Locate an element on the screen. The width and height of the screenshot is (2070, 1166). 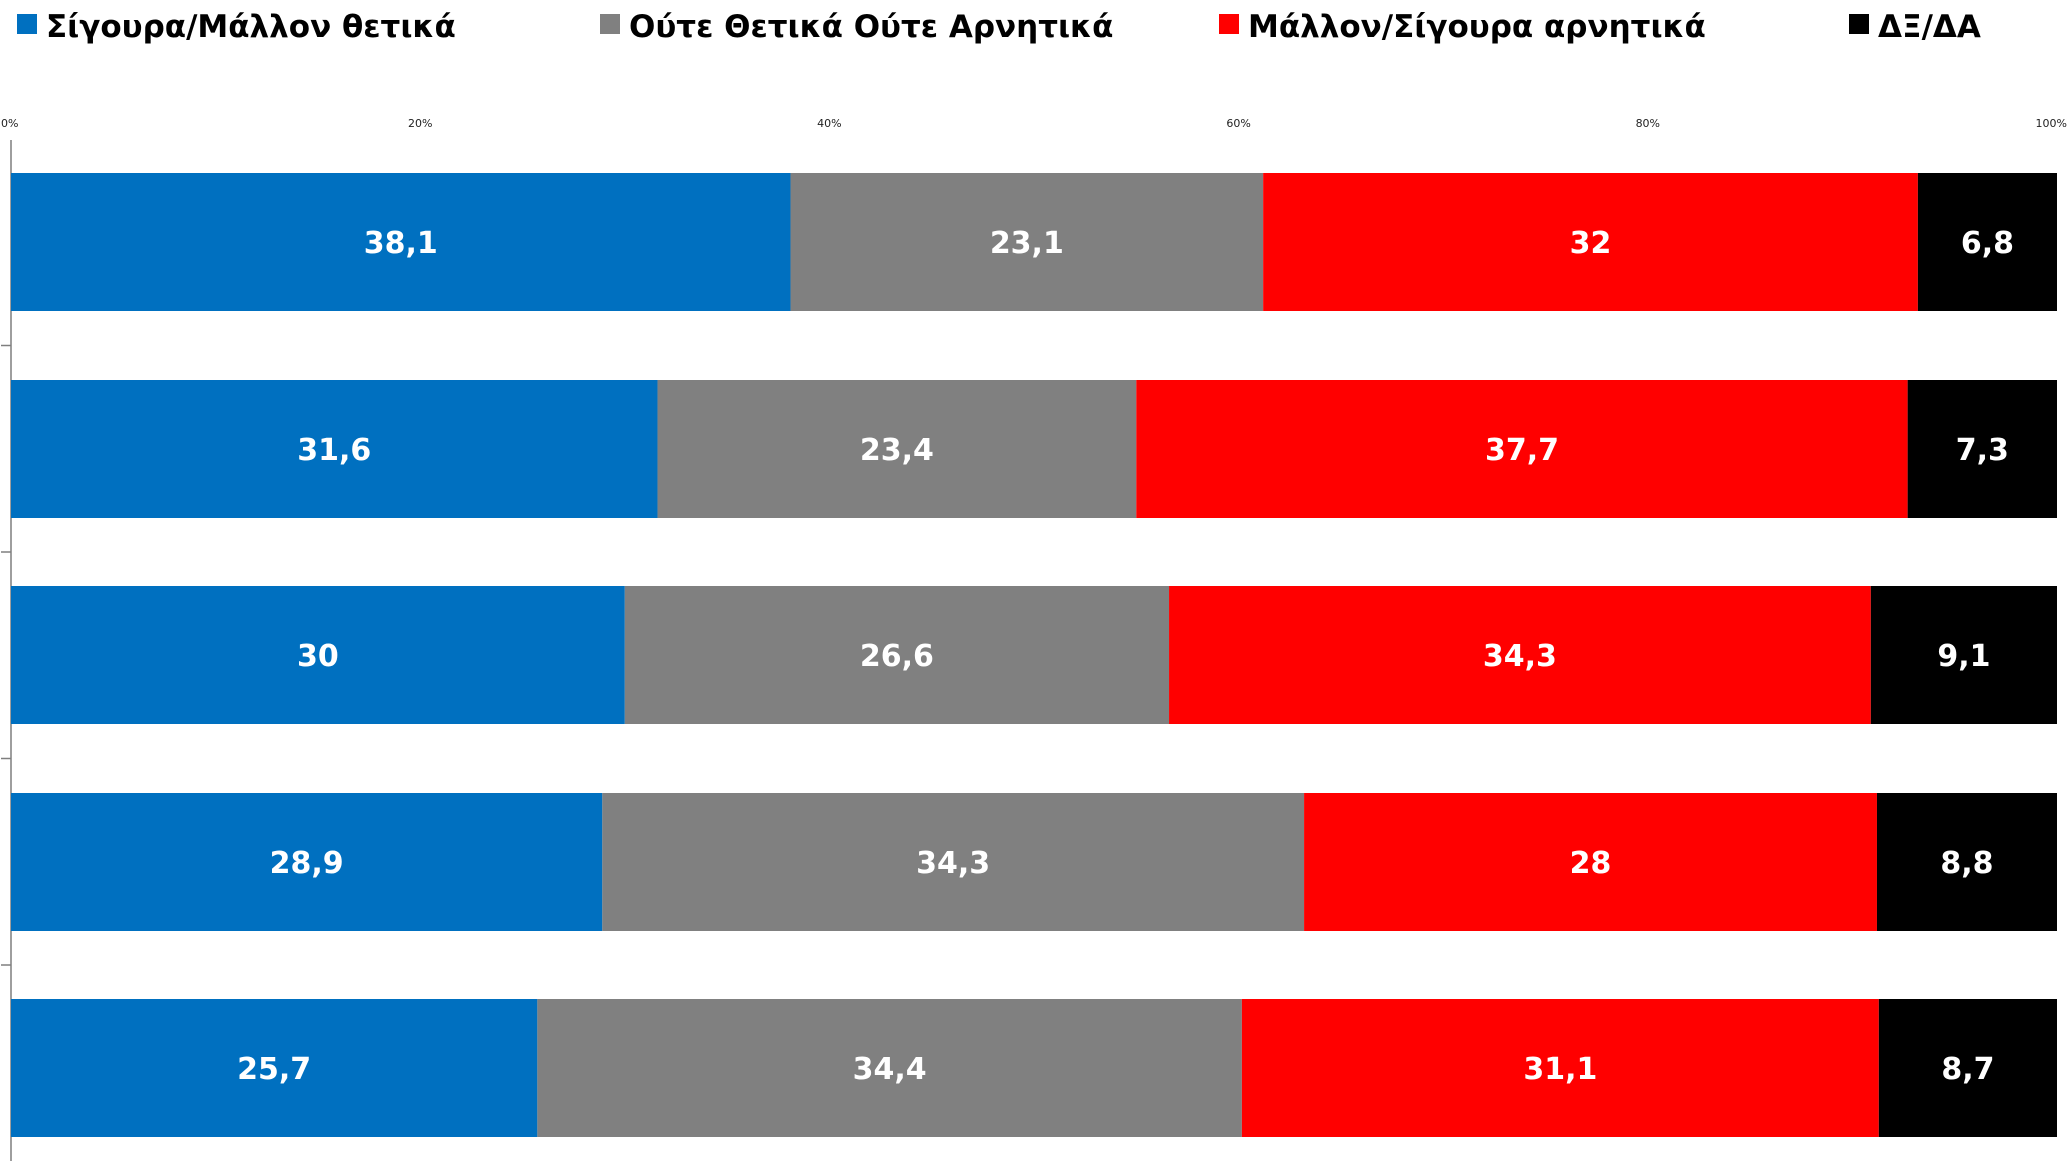
x-tick-label: 100% is located at coordinates (2051, 123).